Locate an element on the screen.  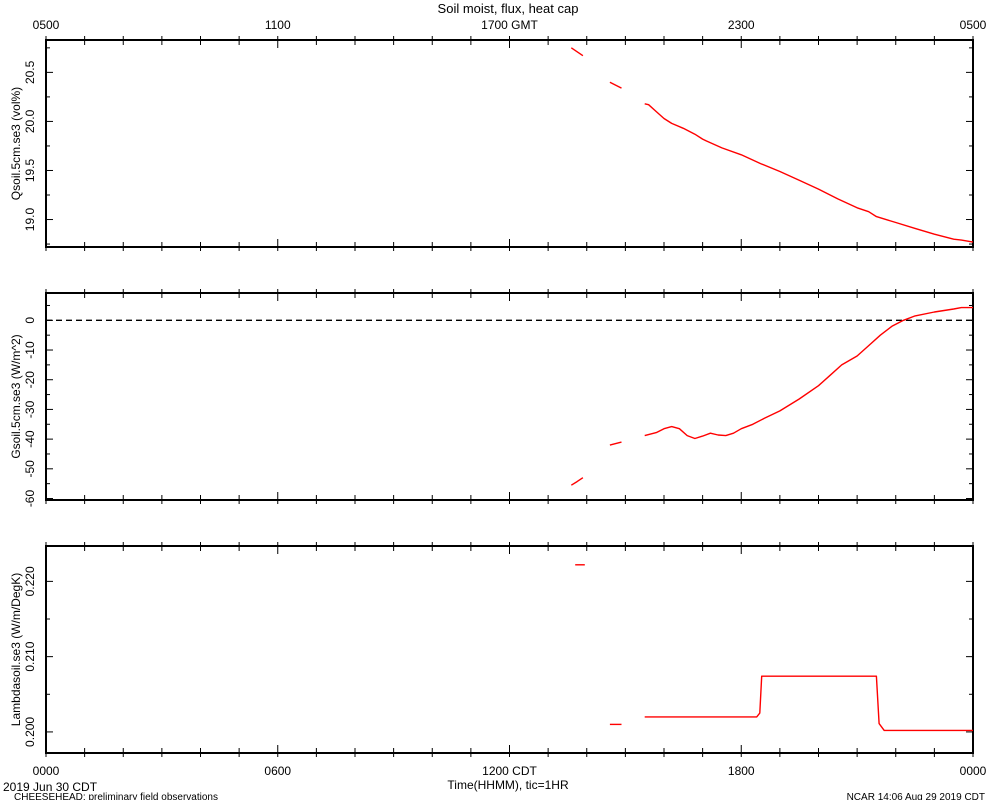
y-tick-label: -50 is located at coordinates (30, 469).